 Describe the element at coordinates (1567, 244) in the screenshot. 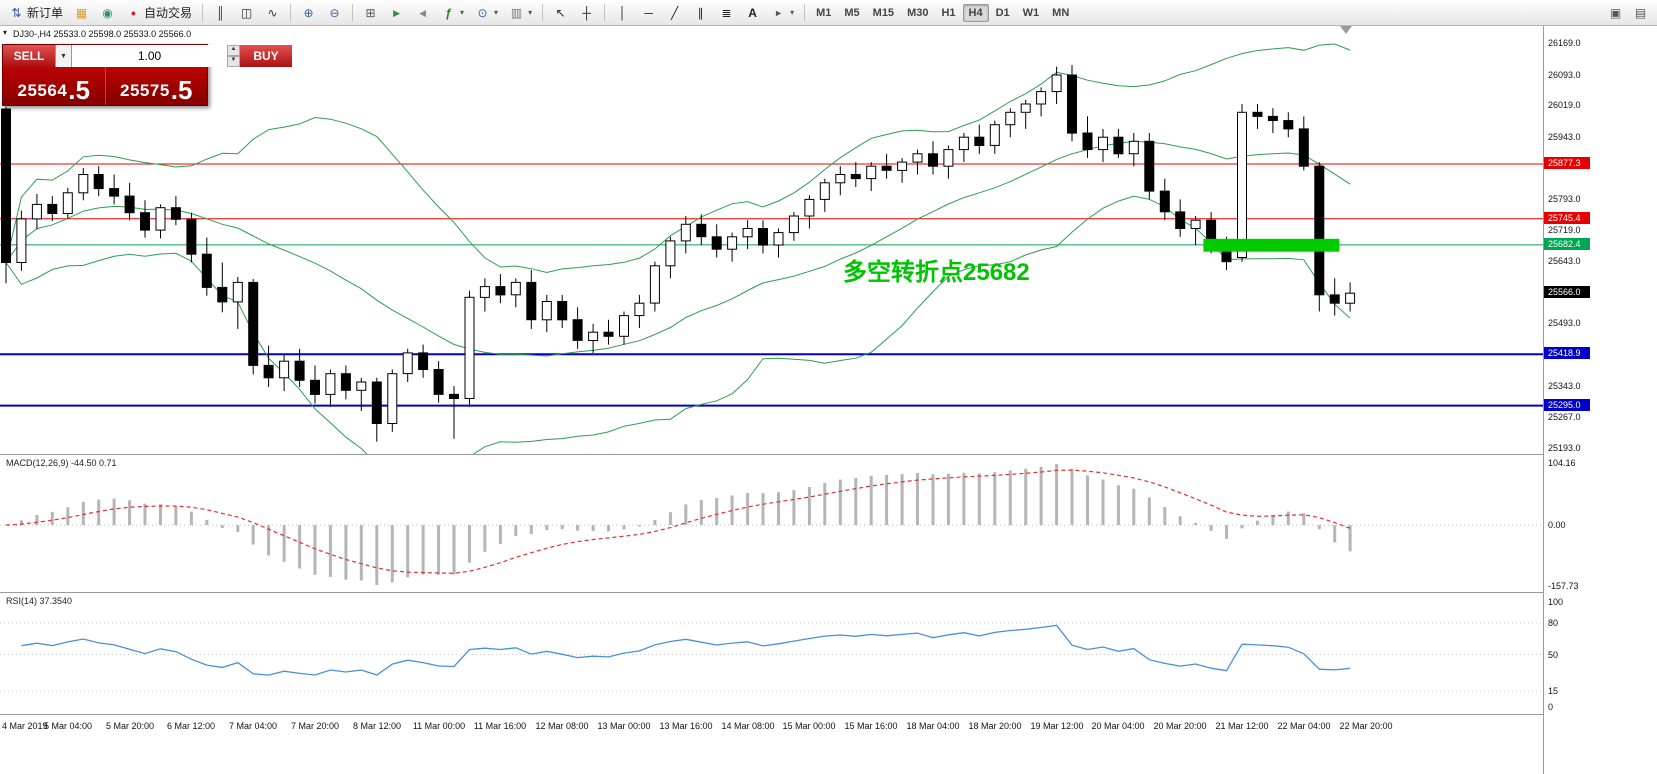

I see `price-tag: 25682.4` at that location.